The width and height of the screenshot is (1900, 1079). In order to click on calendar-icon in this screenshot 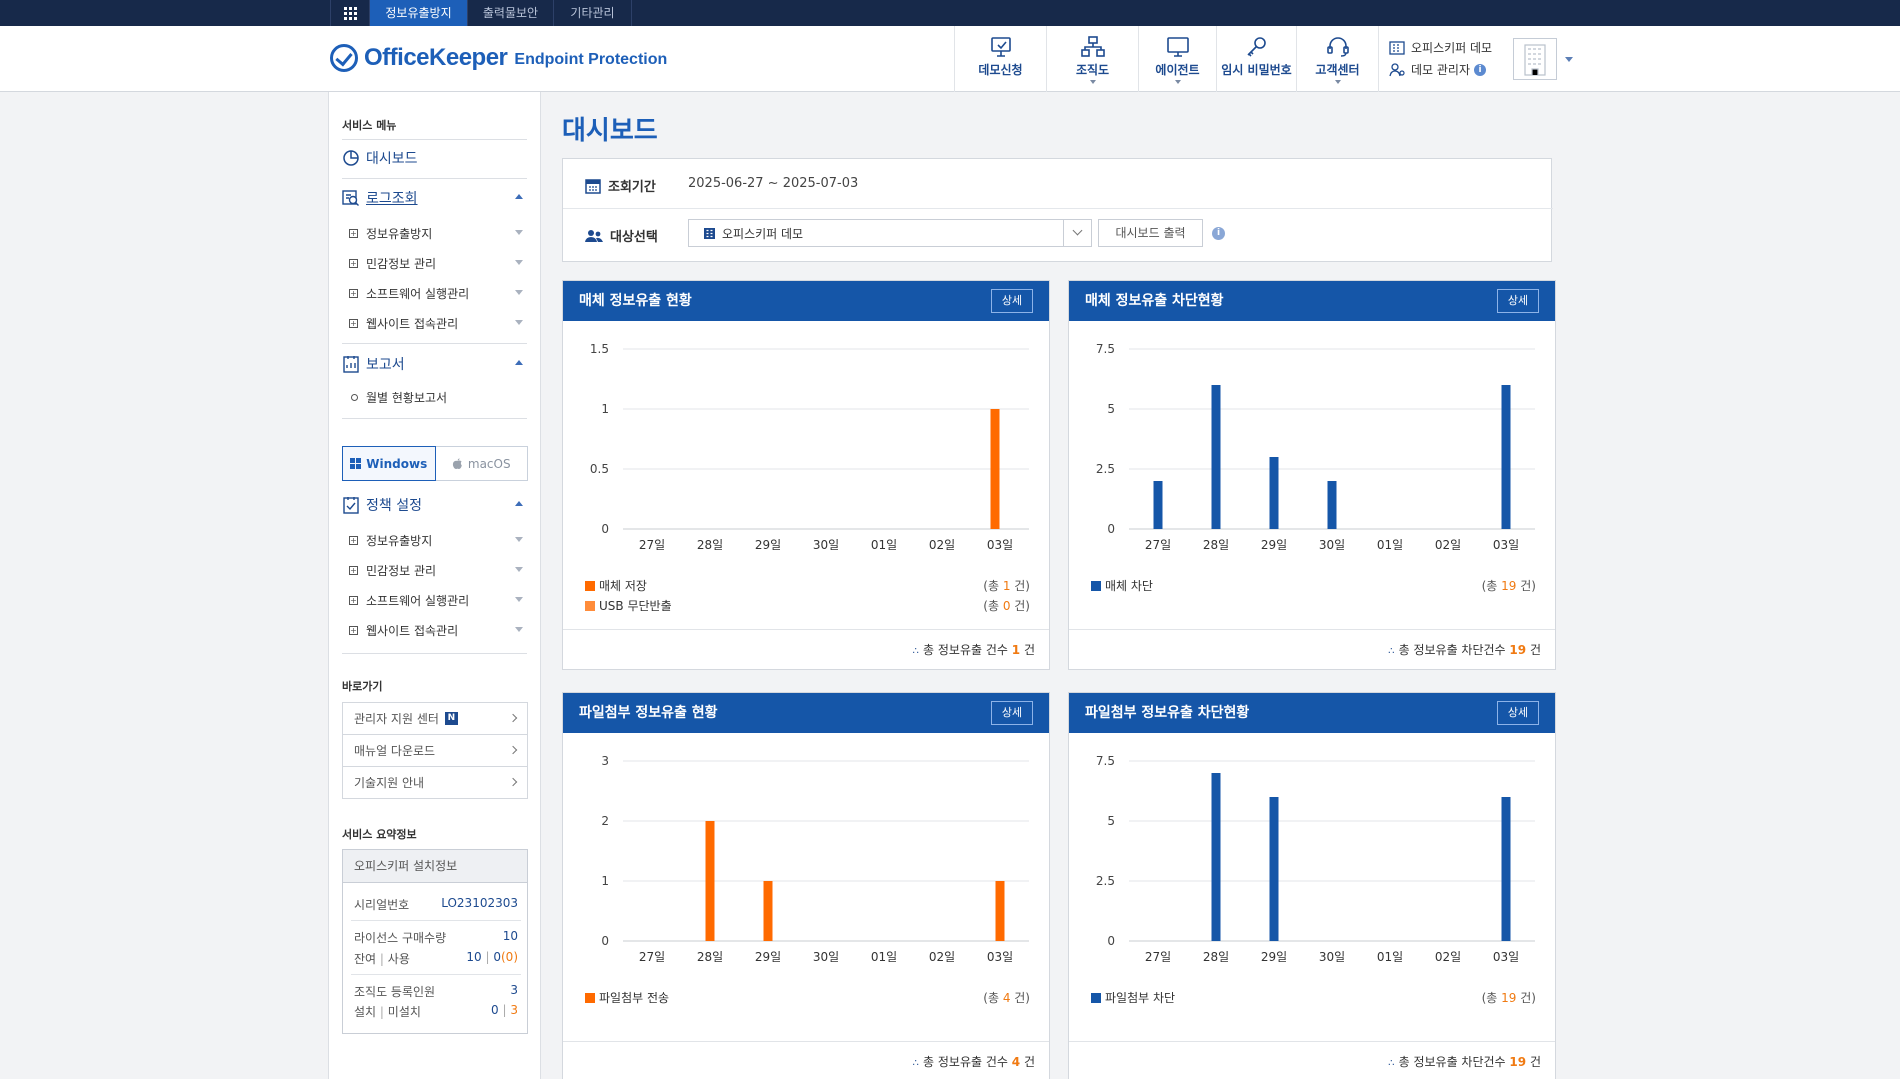, I will do `click(593, 186)`.